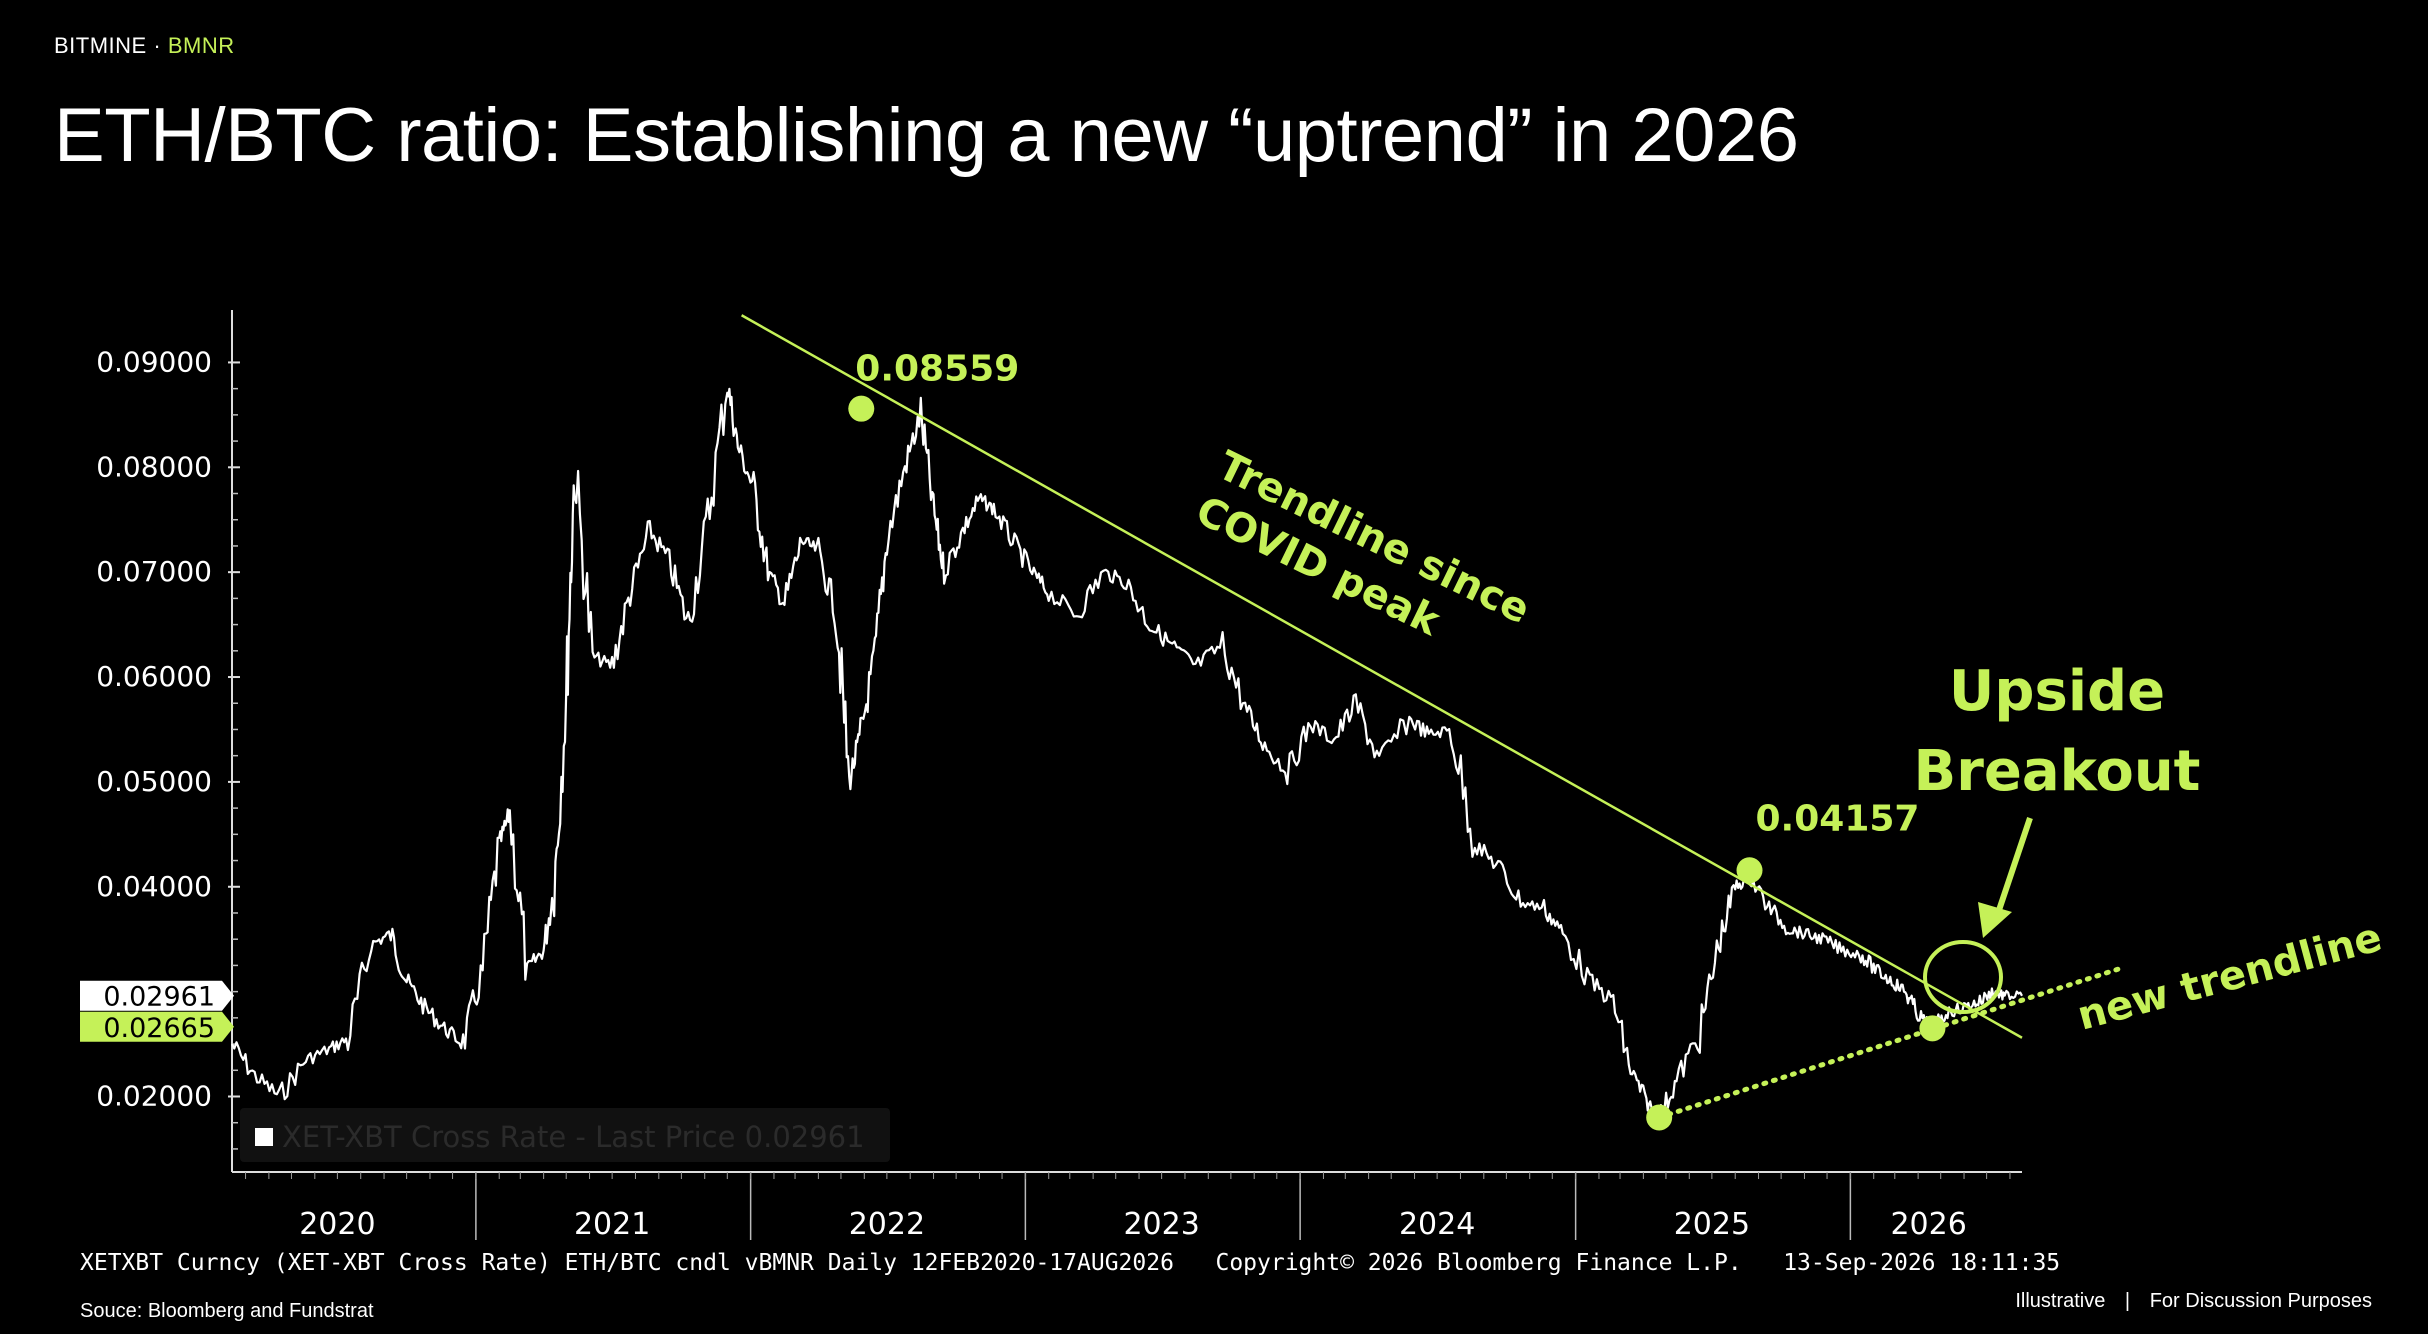 The width and height of the screenshot is (2428, 1334). I want to click on legend-box, so click(565, 1135).